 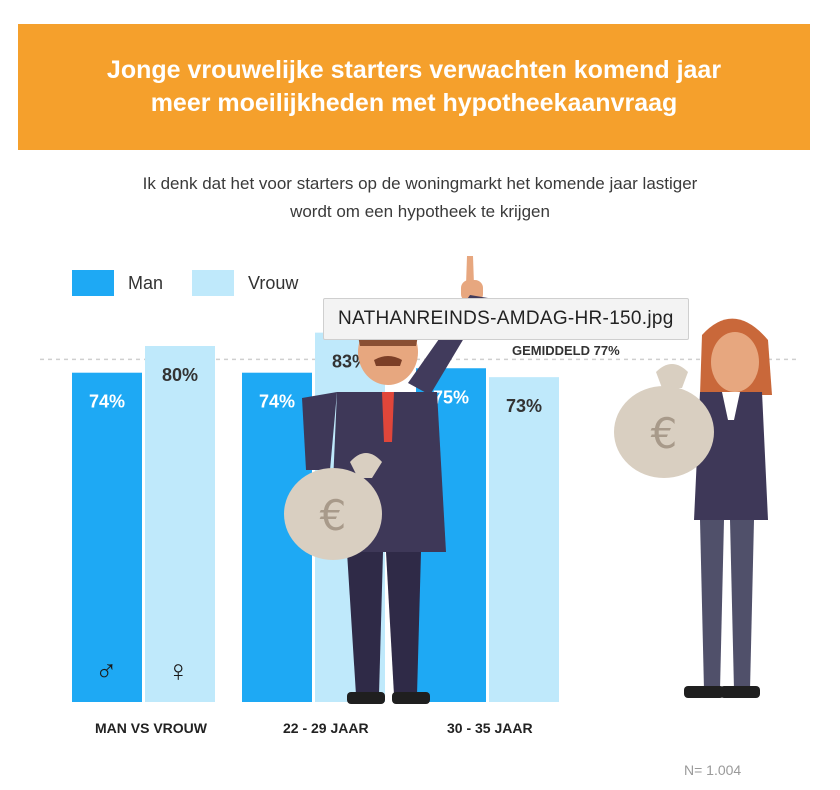 I want to click on legend-label-vrouw: Vrouw, so click(x=273, y=282).